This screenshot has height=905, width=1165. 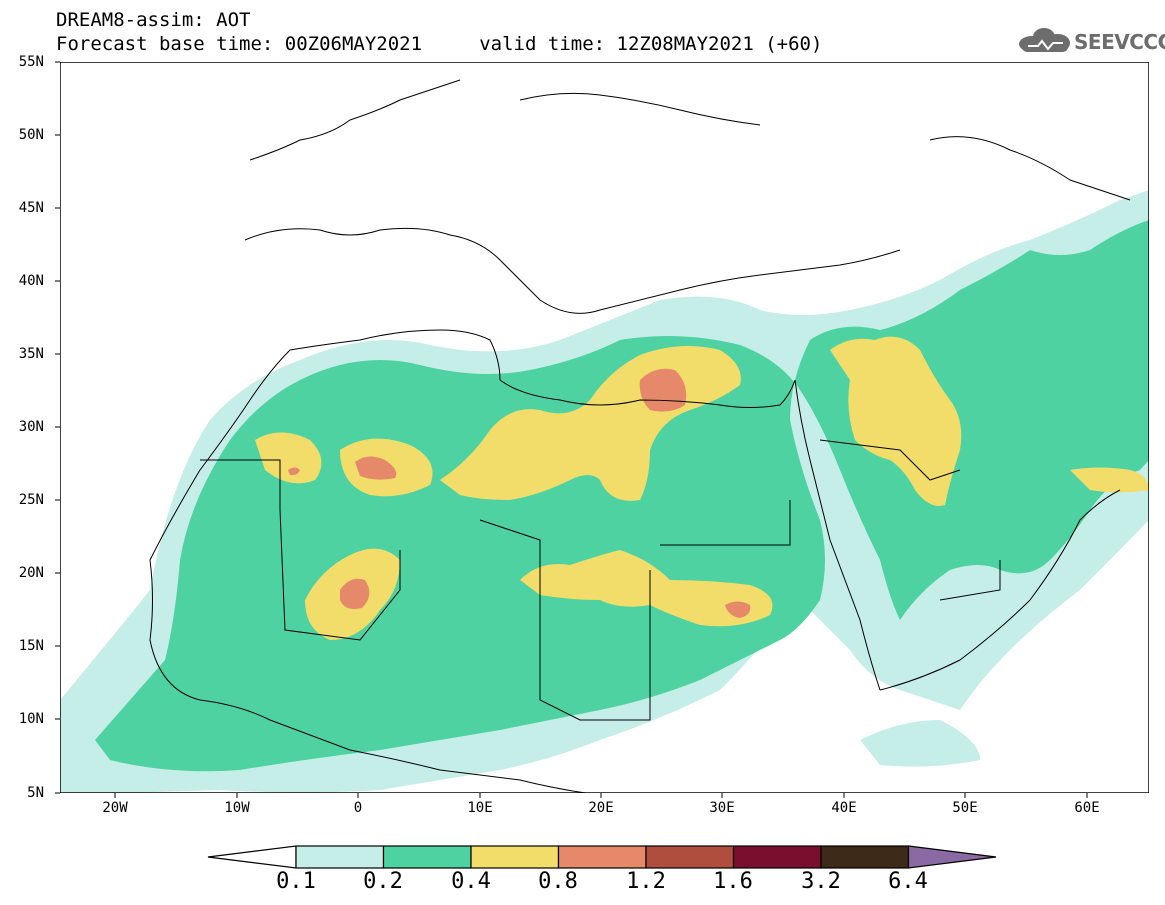 What do you see at coordinates (31, 208) in the screenshot?
I see `lat-label: 45N` at bounding box center [31, 208].